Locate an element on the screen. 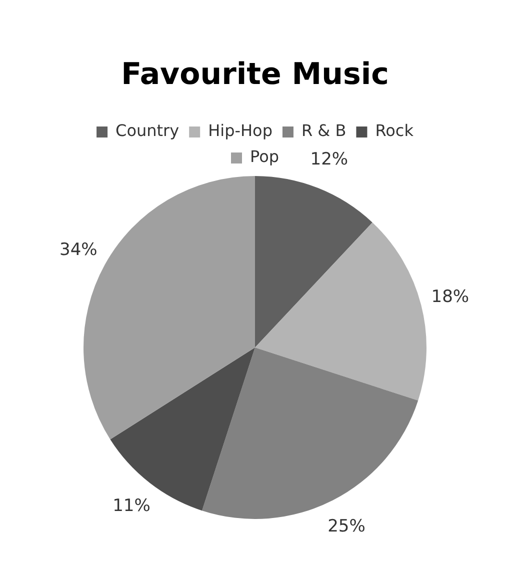 The height and width of the screenshot is (562, 510). data-label: 11% is located at coordinates (131, 506).